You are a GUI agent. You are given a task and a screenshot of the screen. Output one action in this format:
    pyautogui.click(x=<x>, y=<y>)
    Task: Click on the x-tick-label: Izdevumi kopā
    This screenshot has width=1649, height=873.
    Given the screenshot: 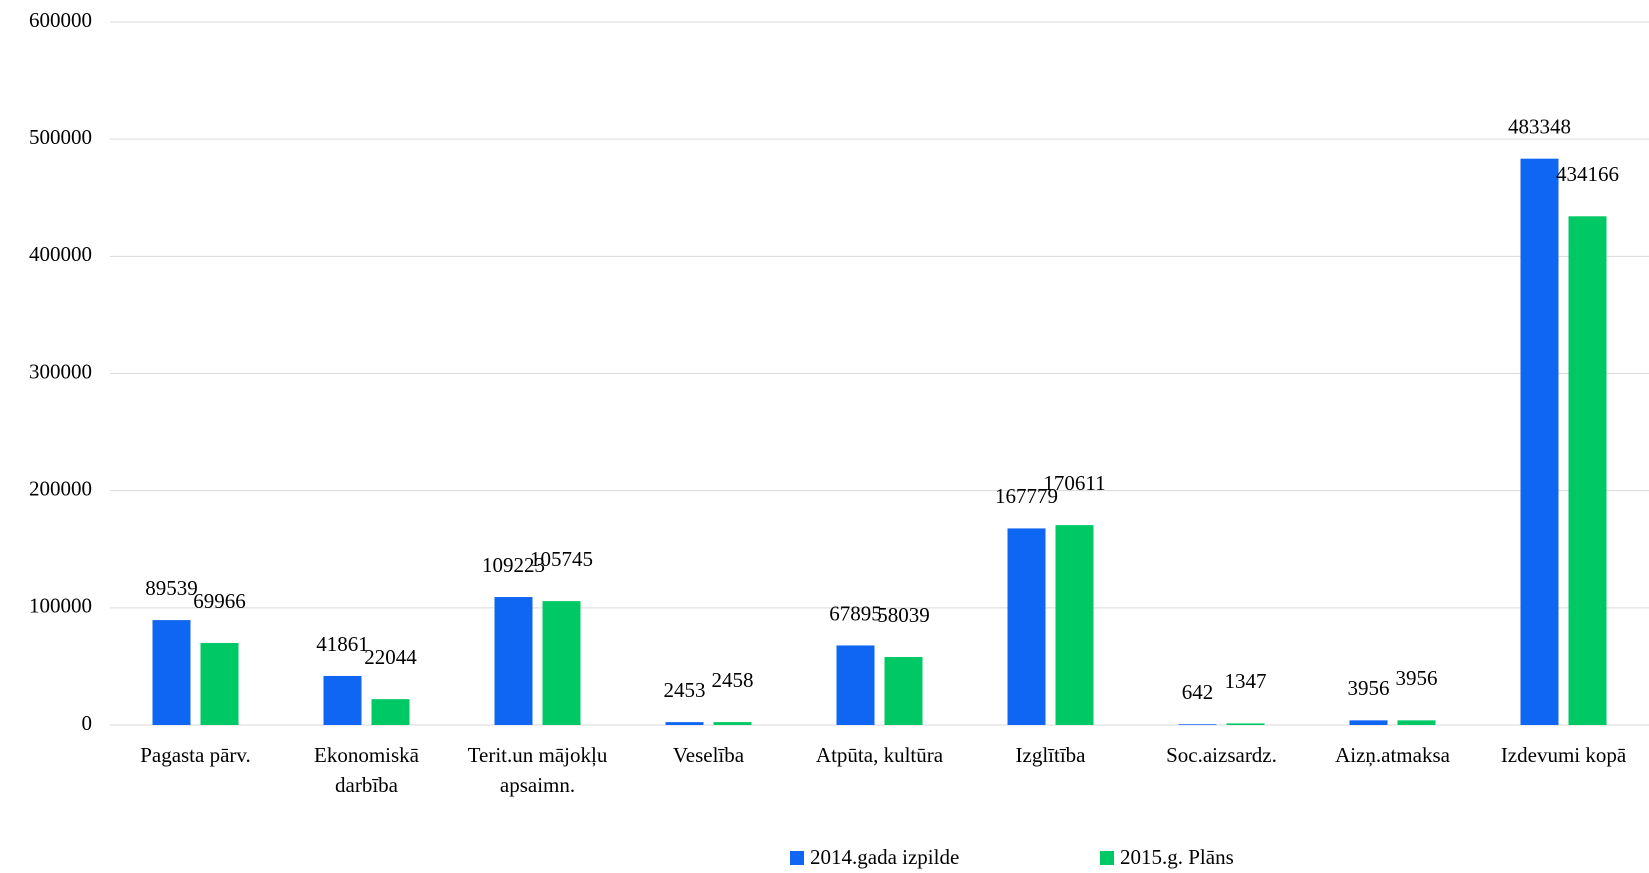 What is the action you would take?
    pyautogui.click(x=1563, y=755)
    